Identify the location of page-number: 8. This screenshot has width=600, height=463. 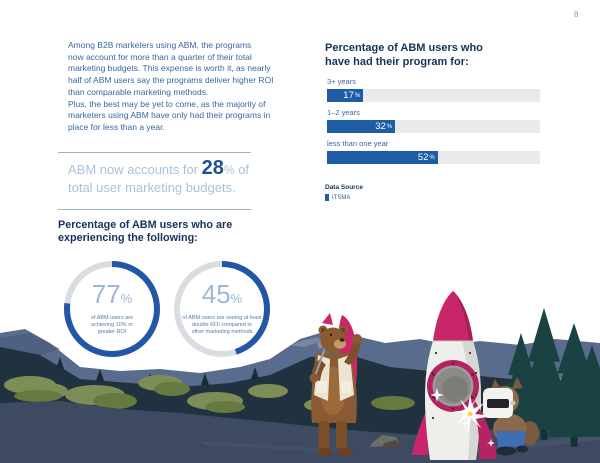
(576, 14).